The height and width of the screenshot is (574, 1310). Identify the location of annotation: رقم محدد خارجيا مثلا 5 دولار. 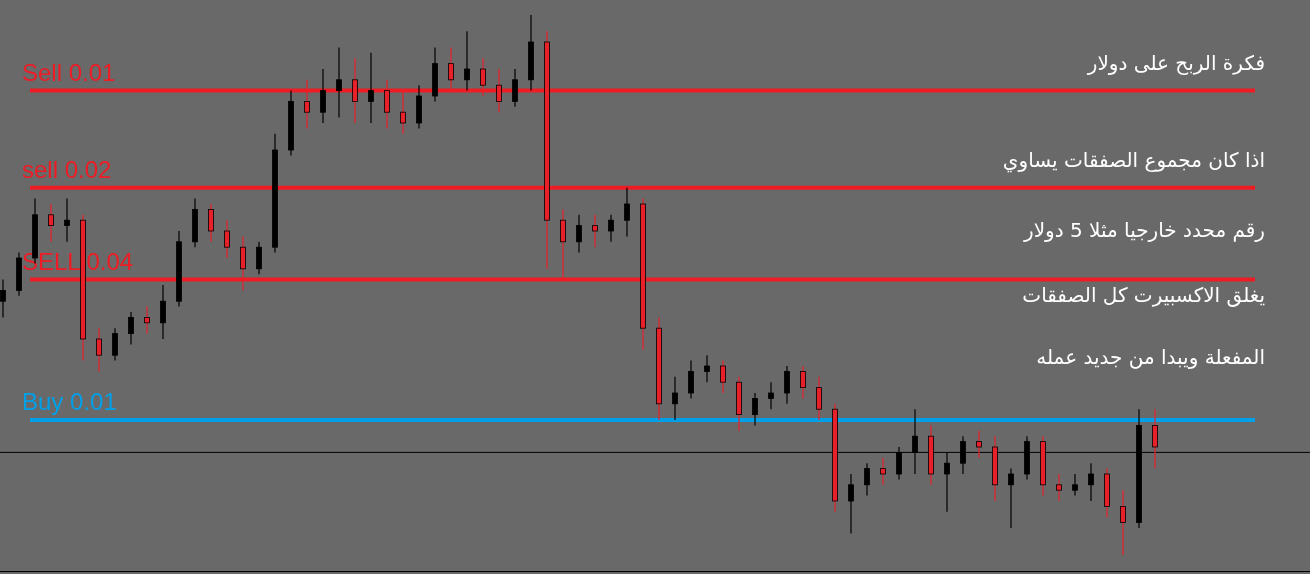
(1143, 230).